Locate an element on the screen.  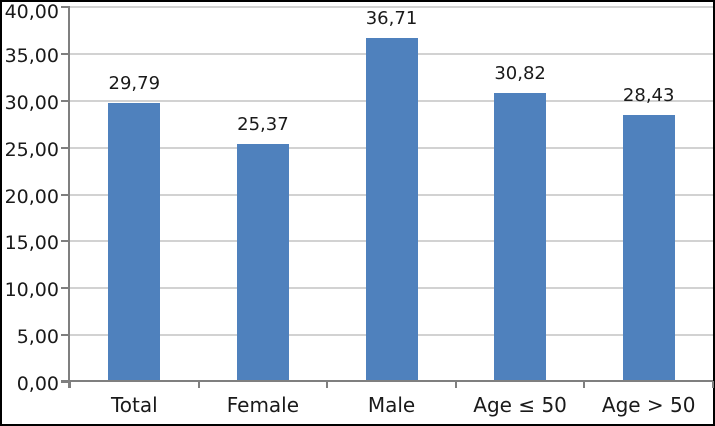
x-axis-line is located at coordinates (387, 381).